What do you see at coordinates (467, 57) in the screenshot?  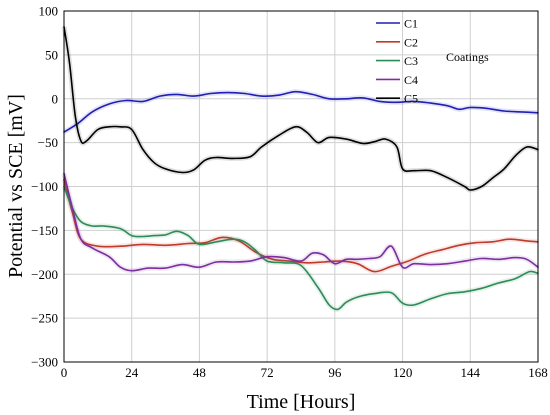 I see `legend-note: Coatings` at bounding box center [467, 57].